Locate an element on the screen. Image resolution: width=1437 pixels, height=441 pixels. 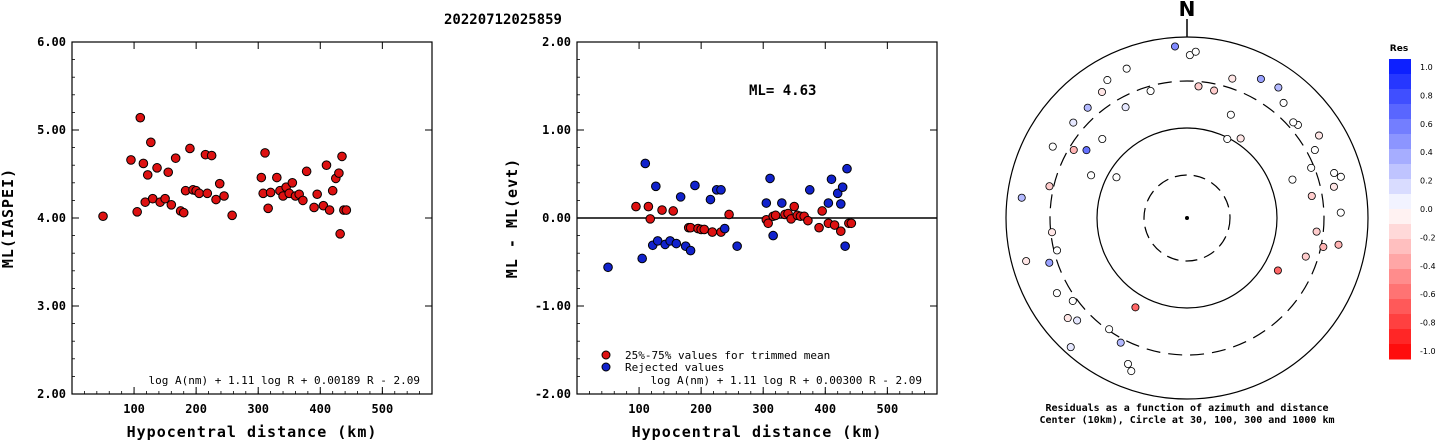
plot1-xlabel: Hypocentral distance (km) is located at coordinates (252, 432).